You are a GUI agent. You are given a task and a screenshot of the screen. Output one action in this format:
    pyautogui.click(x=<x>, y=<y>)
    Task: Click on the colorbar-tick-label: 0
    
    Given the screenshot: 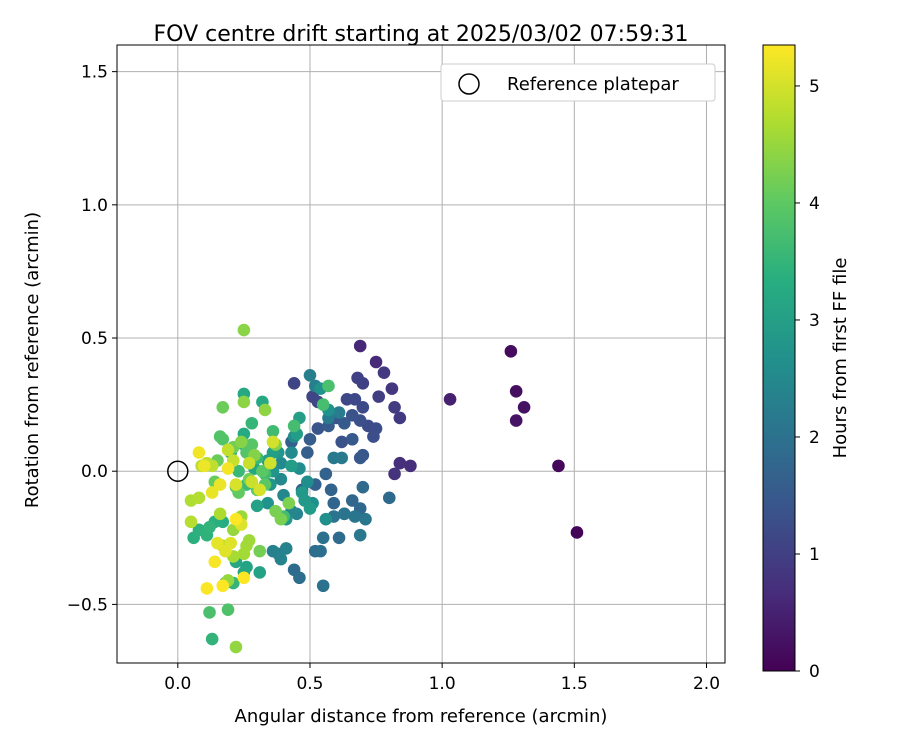 What is the action you would take?
    pyautogui.click(x=814, y=672)
    